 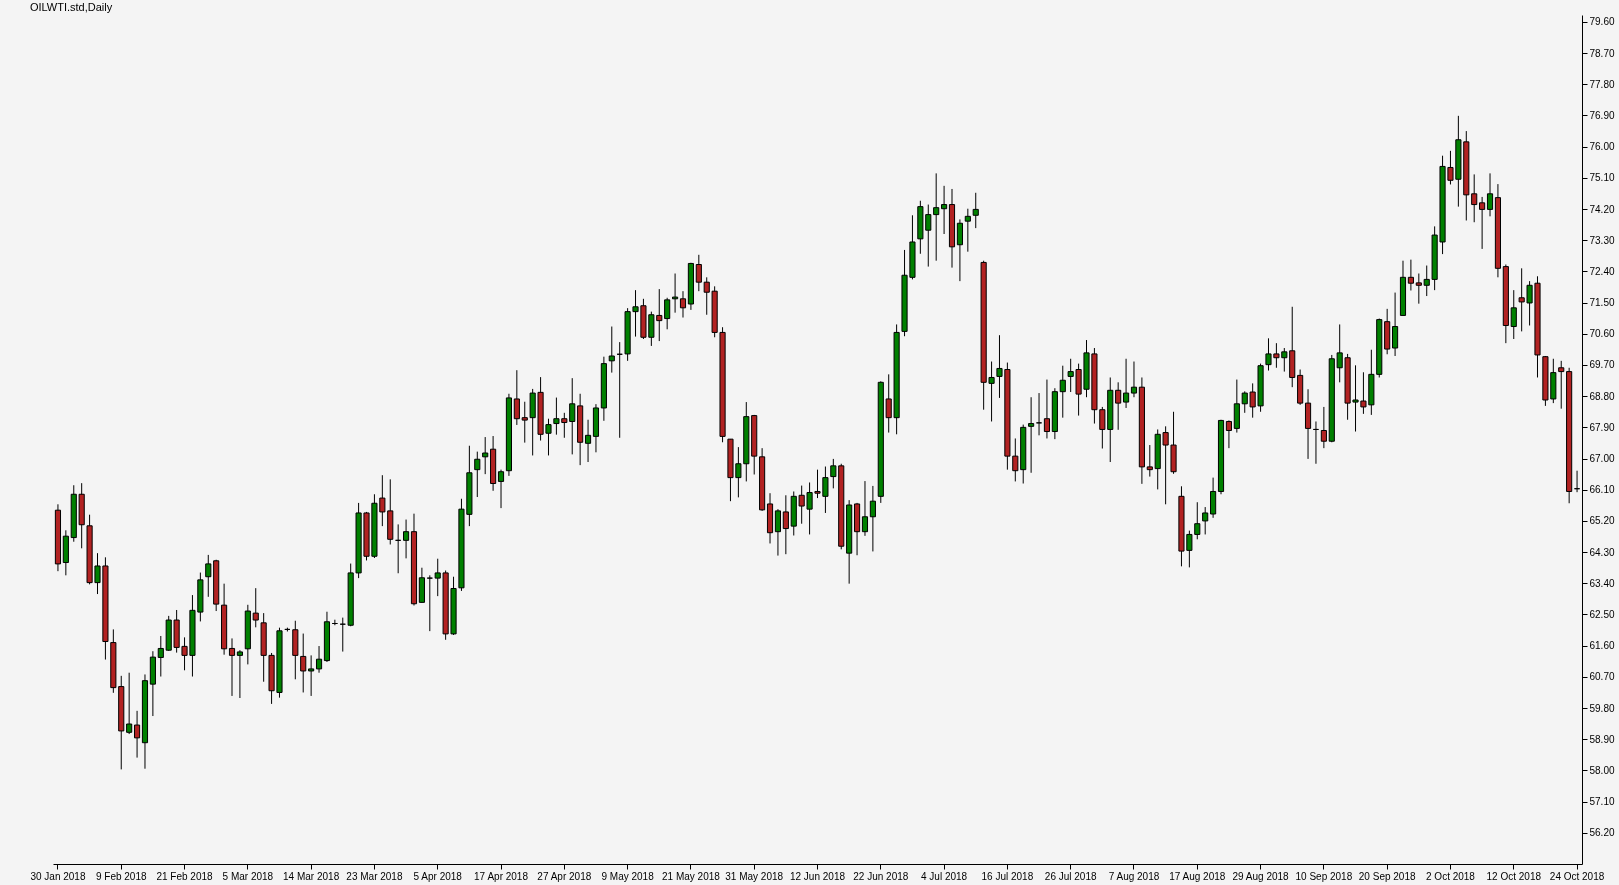 I want to click on x-tick-label: 4 Jul 2018, so click(x=944, y=876).